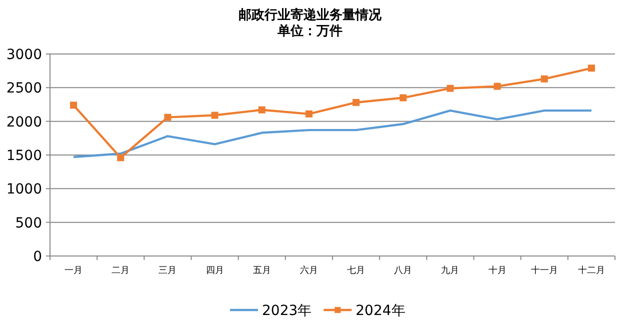  What do you see at coordinates (544, 270) in the screenshot?
I see `x-tick-label: 十一月` at bounding box center [544, 270].